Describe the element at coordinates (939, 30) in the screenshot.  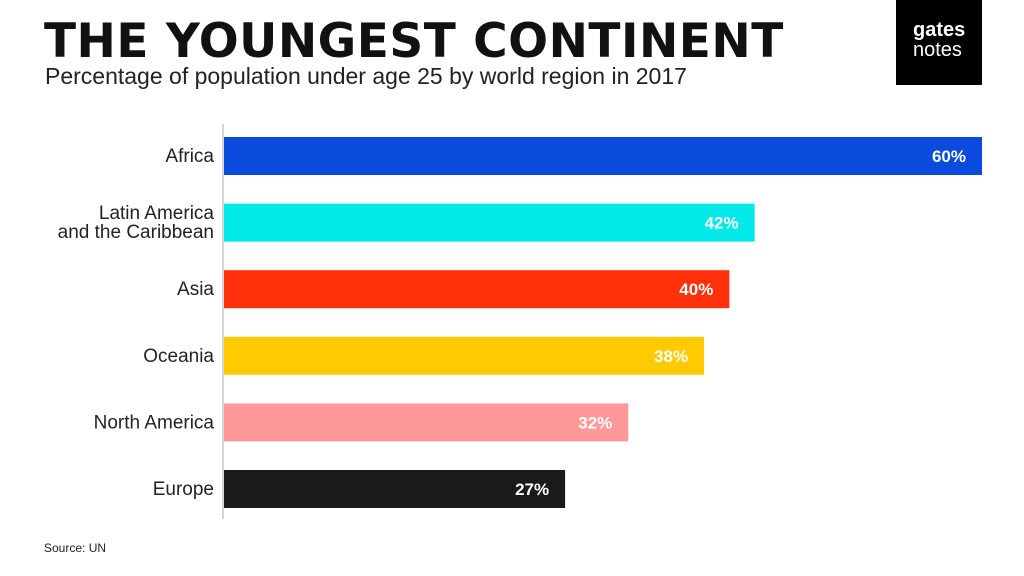
I see `logo-word-gates: gates` at that location.